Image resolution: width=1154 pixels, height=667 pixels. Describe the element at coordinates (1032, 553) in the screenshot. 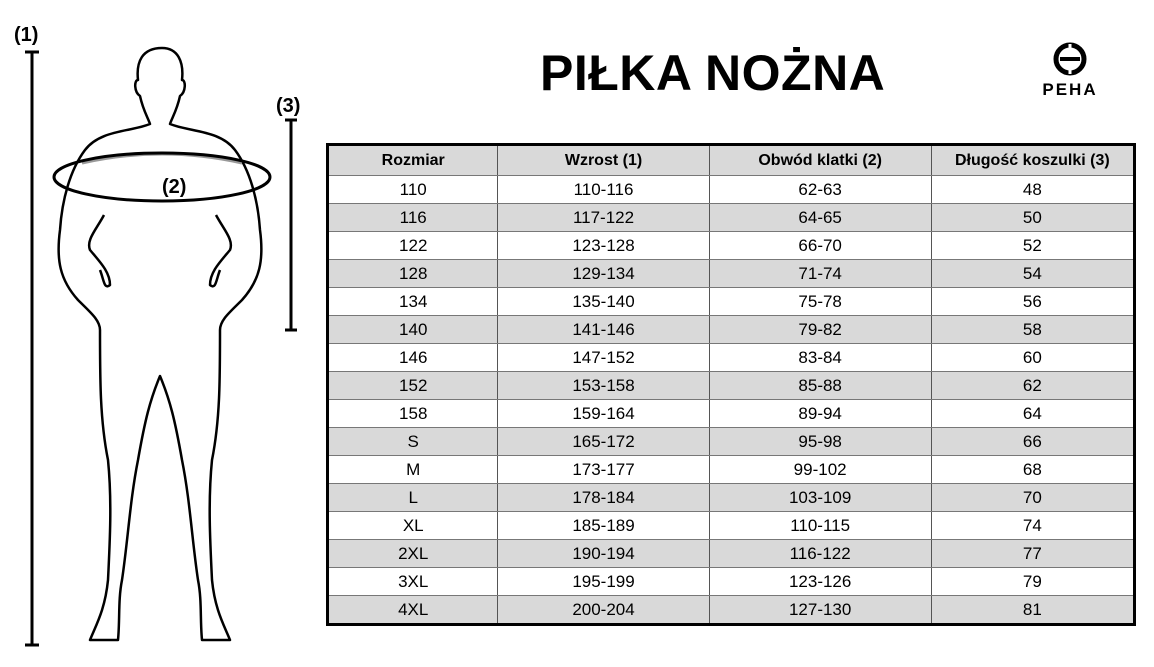

I see `table-cell: 77` at that location.